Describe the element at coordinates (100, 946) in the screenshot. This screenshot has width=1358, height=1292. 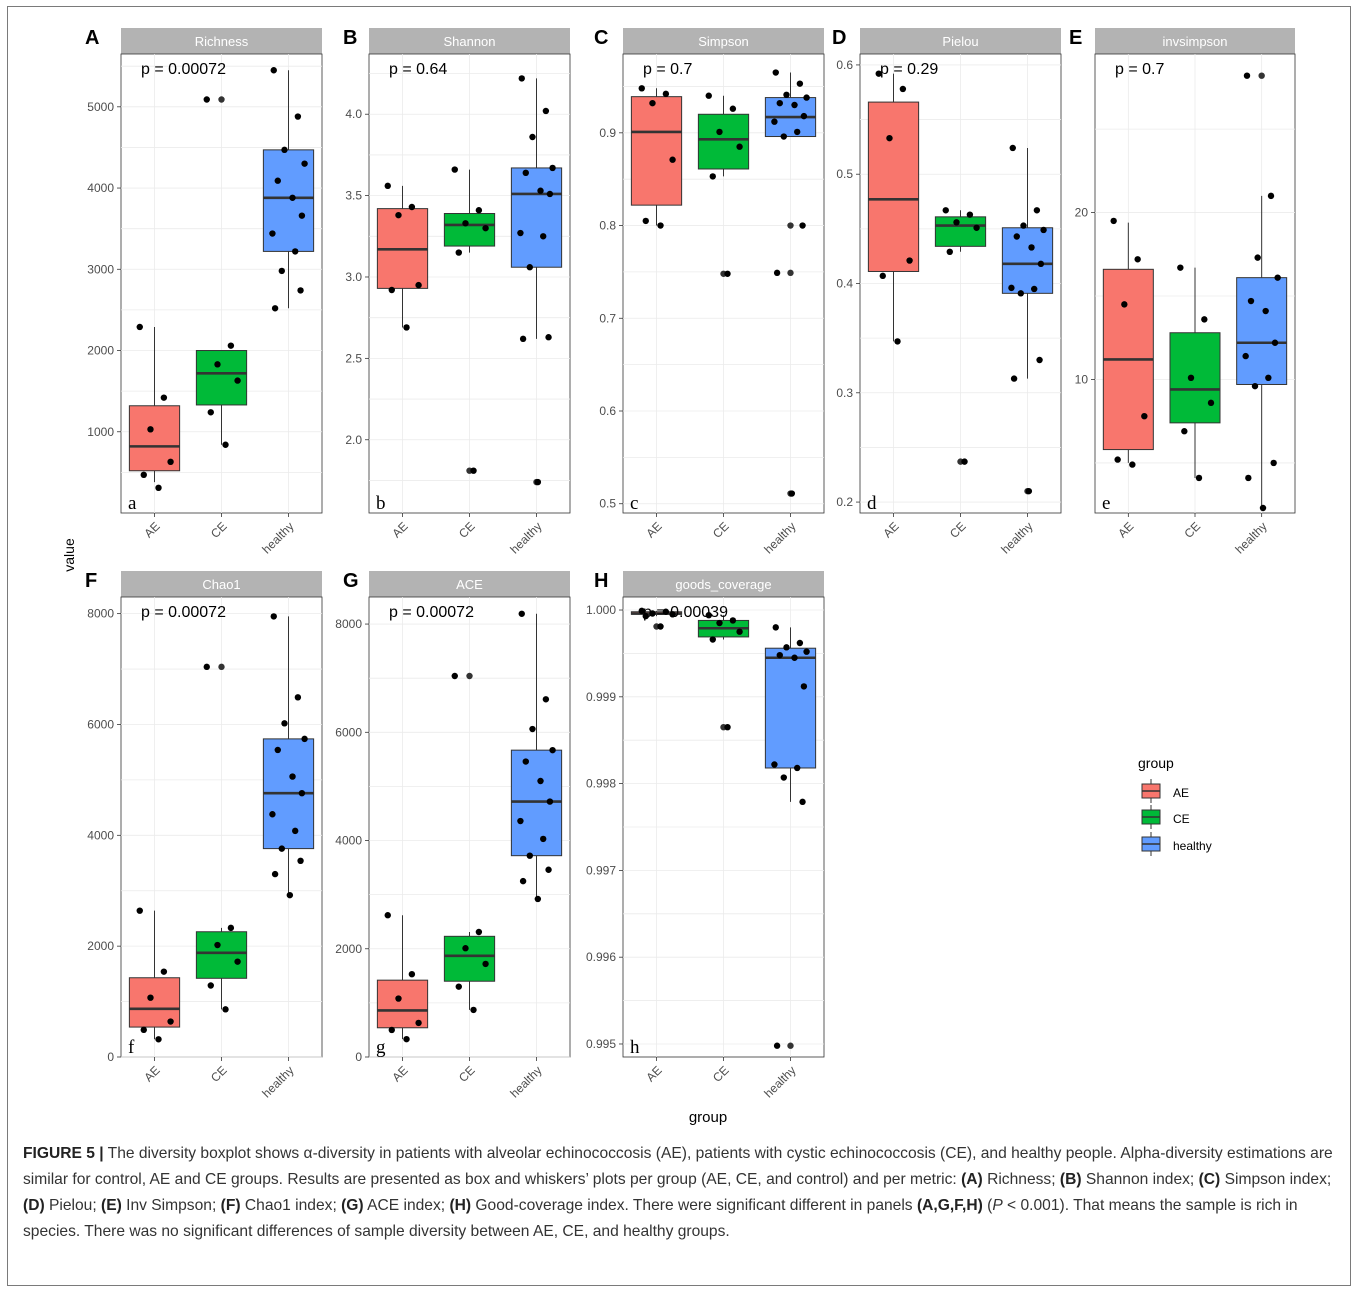
I see `y-tick-label: 2000` at that location.